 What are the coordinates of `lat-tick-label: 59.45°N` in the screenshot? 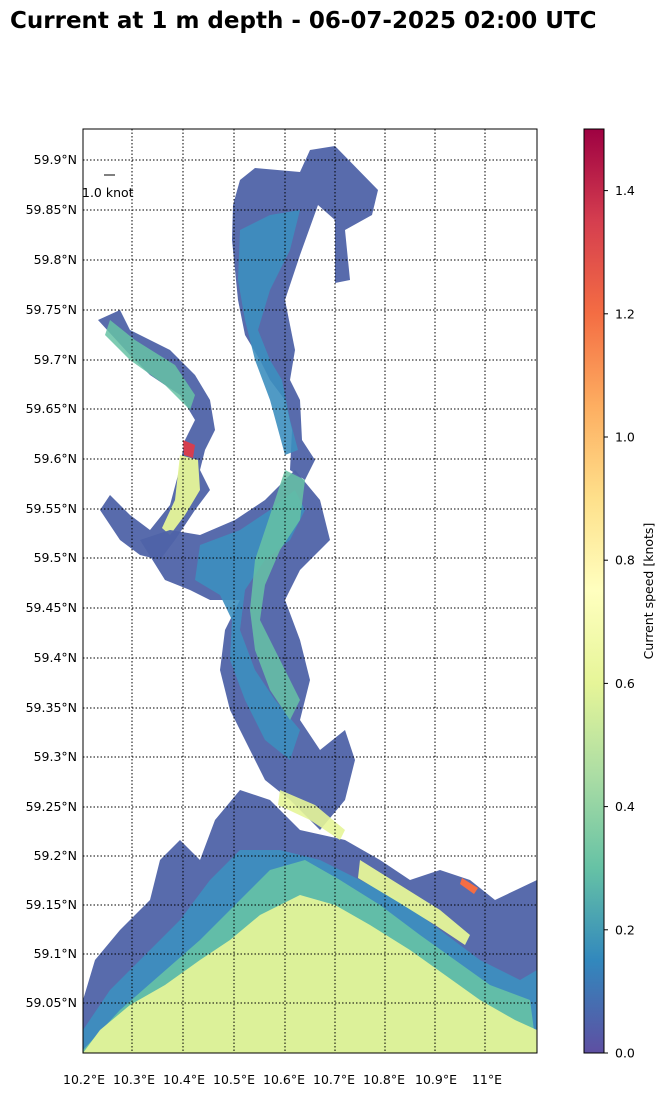 It's located at (51, 607).